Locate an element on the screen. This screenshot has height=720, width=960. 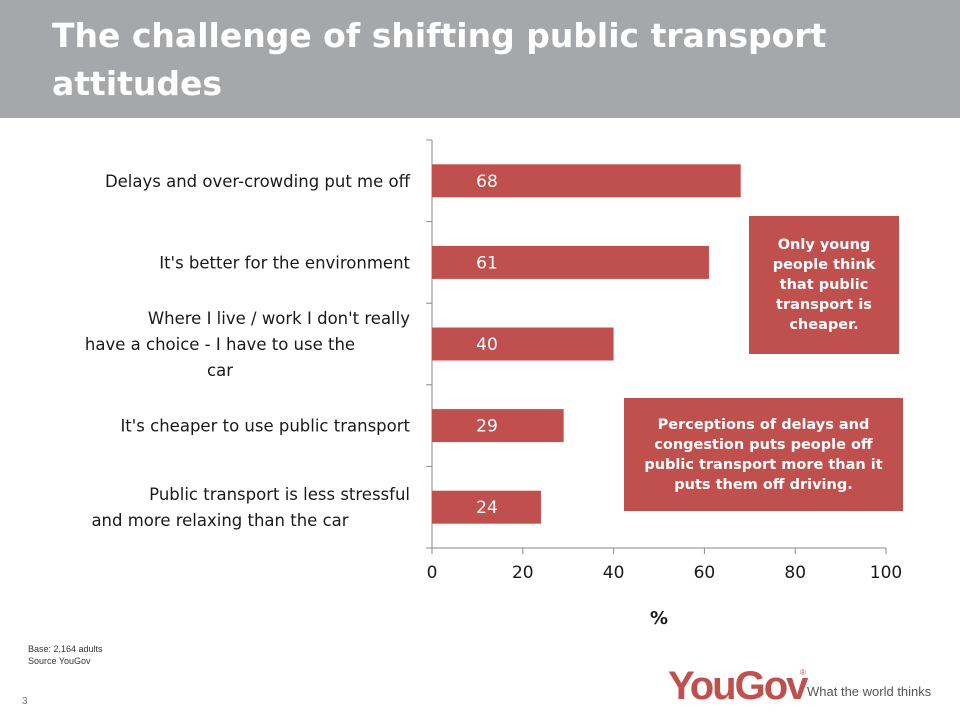
category-label-line: Public transport is less stressful is located at coordinates (279, 494).